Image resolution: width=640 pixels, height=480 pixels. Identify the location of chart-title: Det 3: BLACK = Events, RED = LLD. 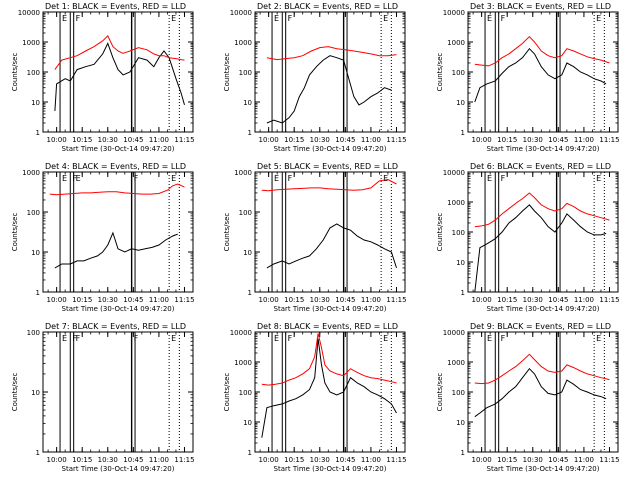
(540, 6).